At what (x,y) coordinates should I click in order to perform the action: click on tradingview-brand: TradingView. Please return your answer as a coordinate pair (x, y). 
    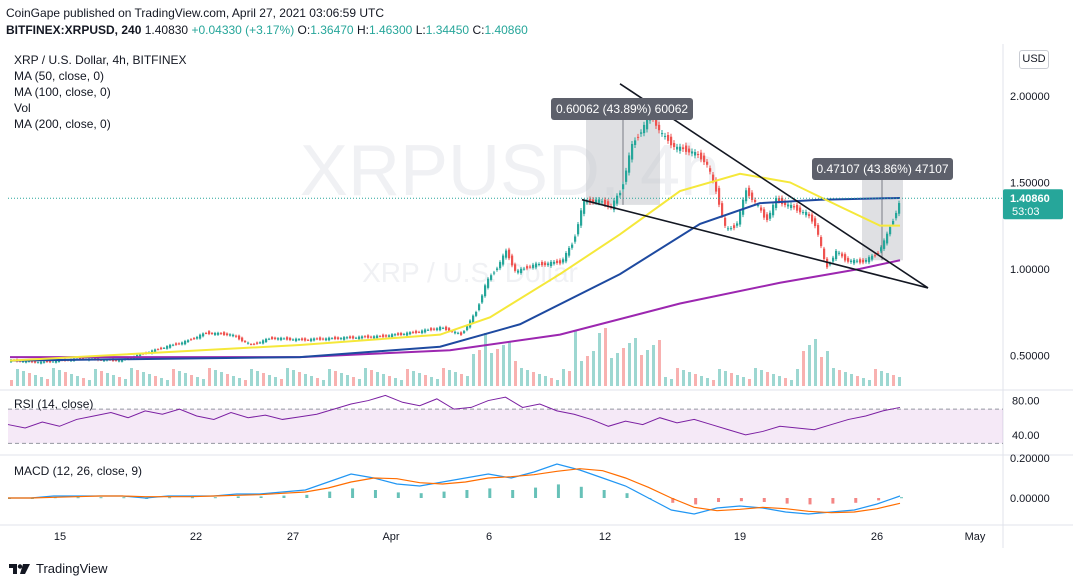
    Looking at the image, I should click on (72, 568).